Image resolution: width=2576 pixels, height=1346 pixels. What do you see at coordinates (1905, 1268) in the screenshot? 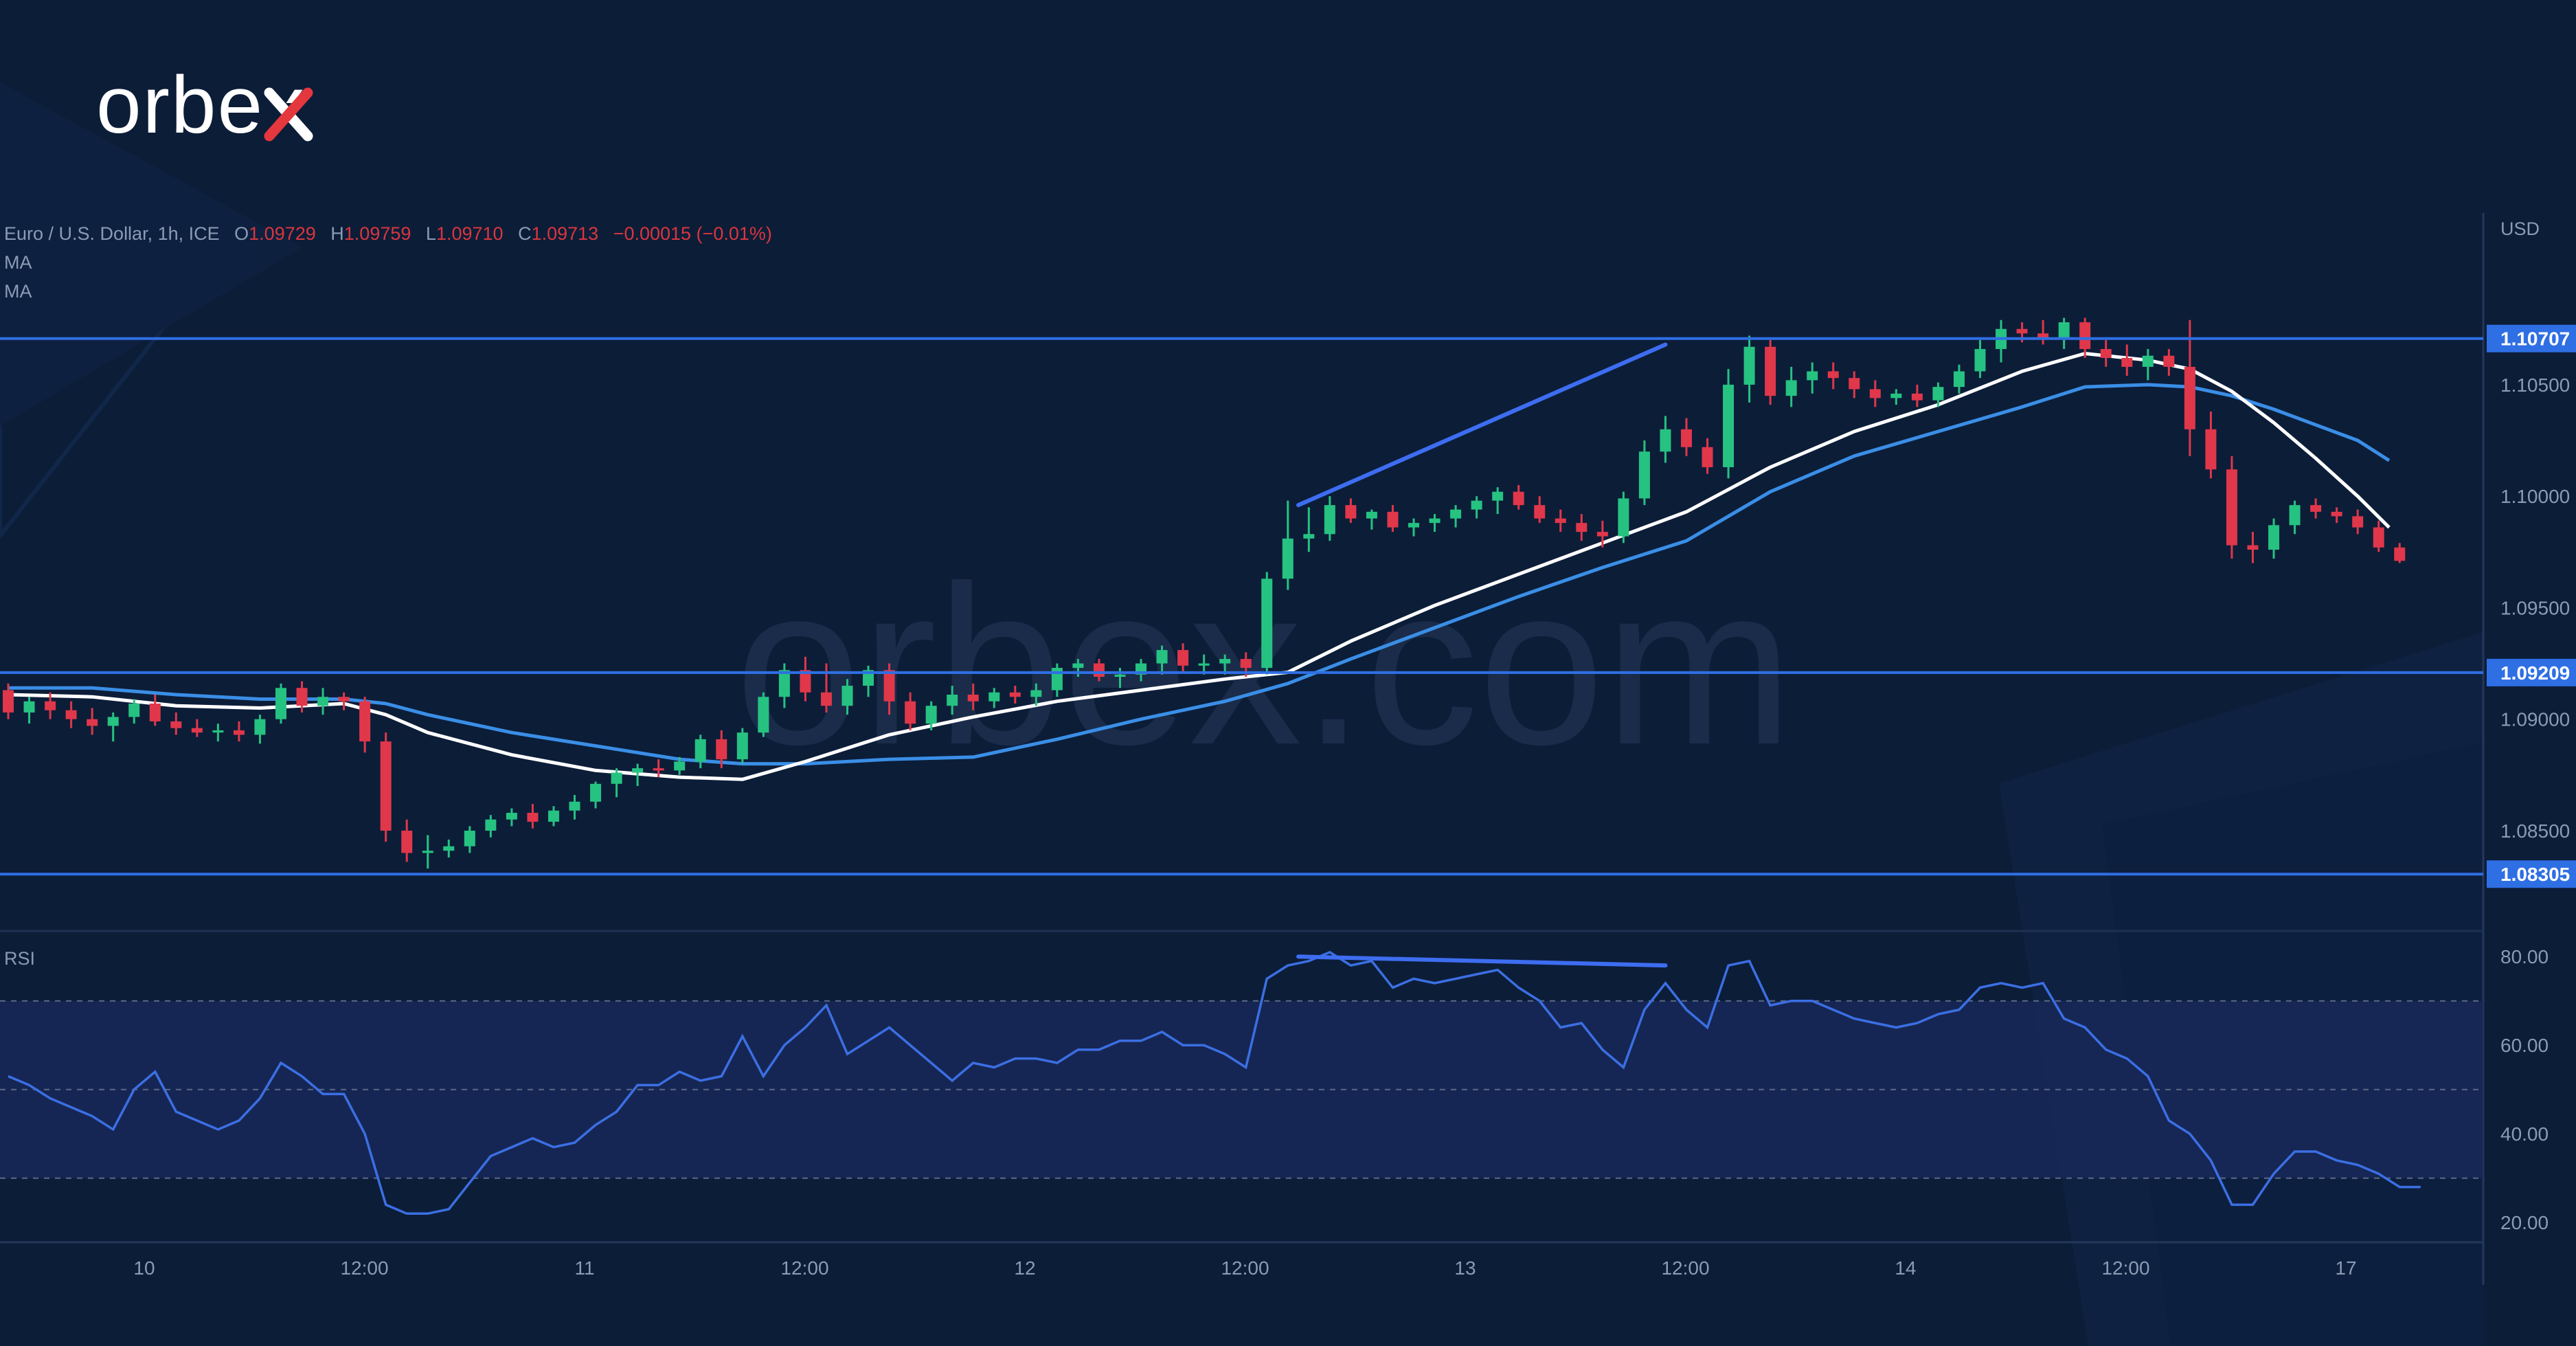
I see `time-tick-label: 14` at bounding box center [1905, 1268].